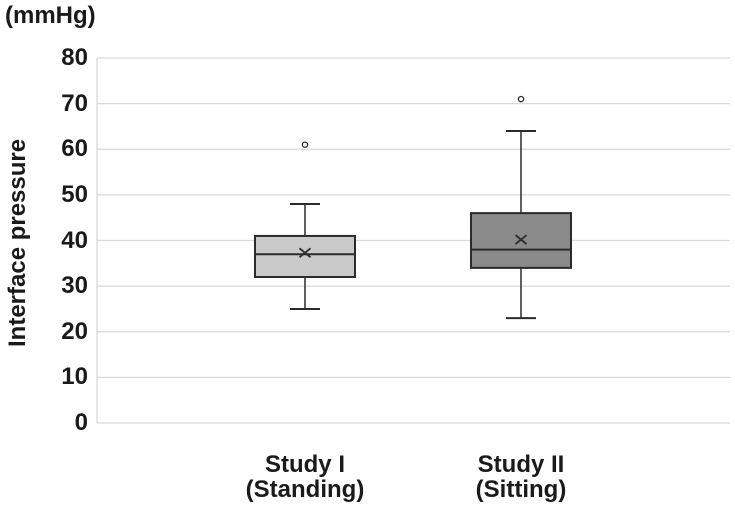 The image size is (735, 511). Describe the element at coordinates (50, 15) in the screenshot. I see `y-axis-unit-label: (mmHg)` at that location.